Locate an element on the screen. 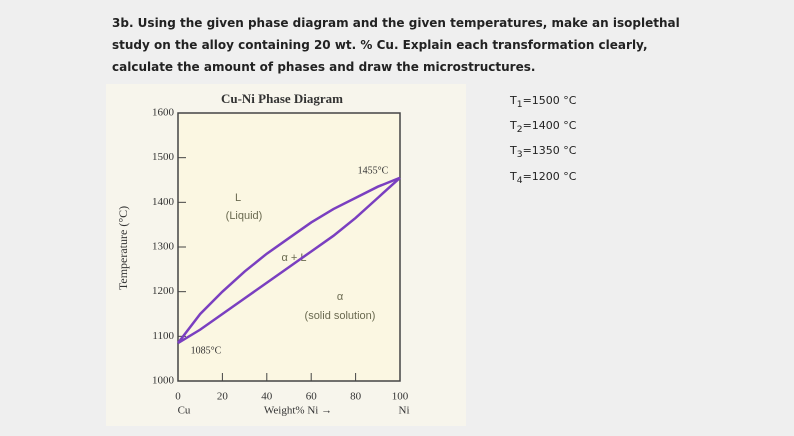 The image size is (794, 436). annotation: 1455°C is located at coordinates (373, 170).